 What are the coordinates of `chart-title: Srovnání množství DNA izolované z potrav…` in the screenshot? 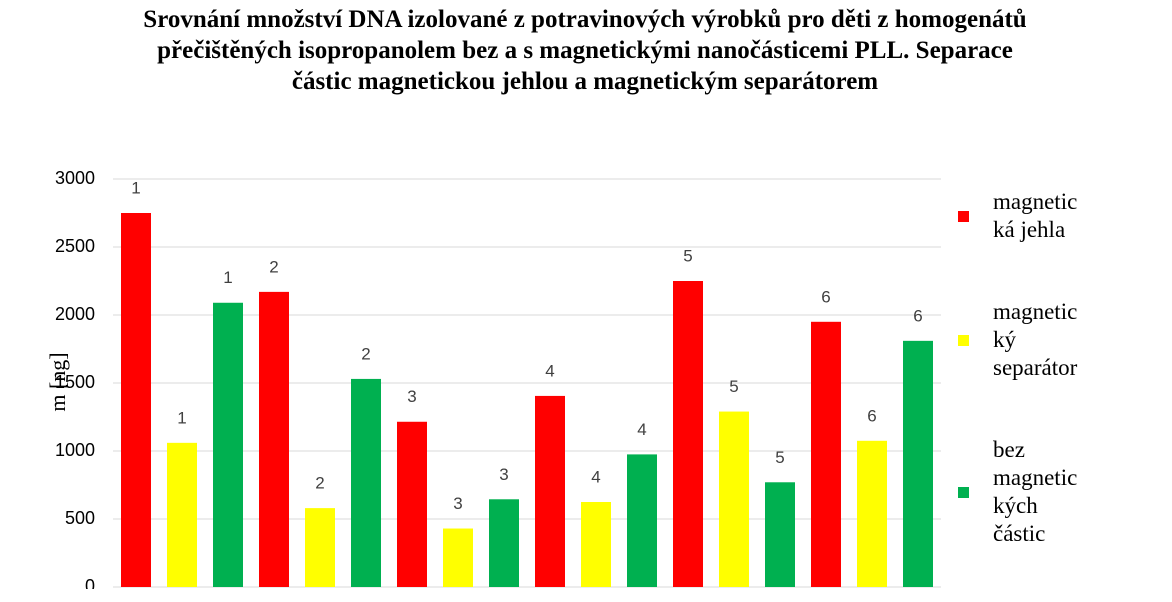 It's located at (585, 50).